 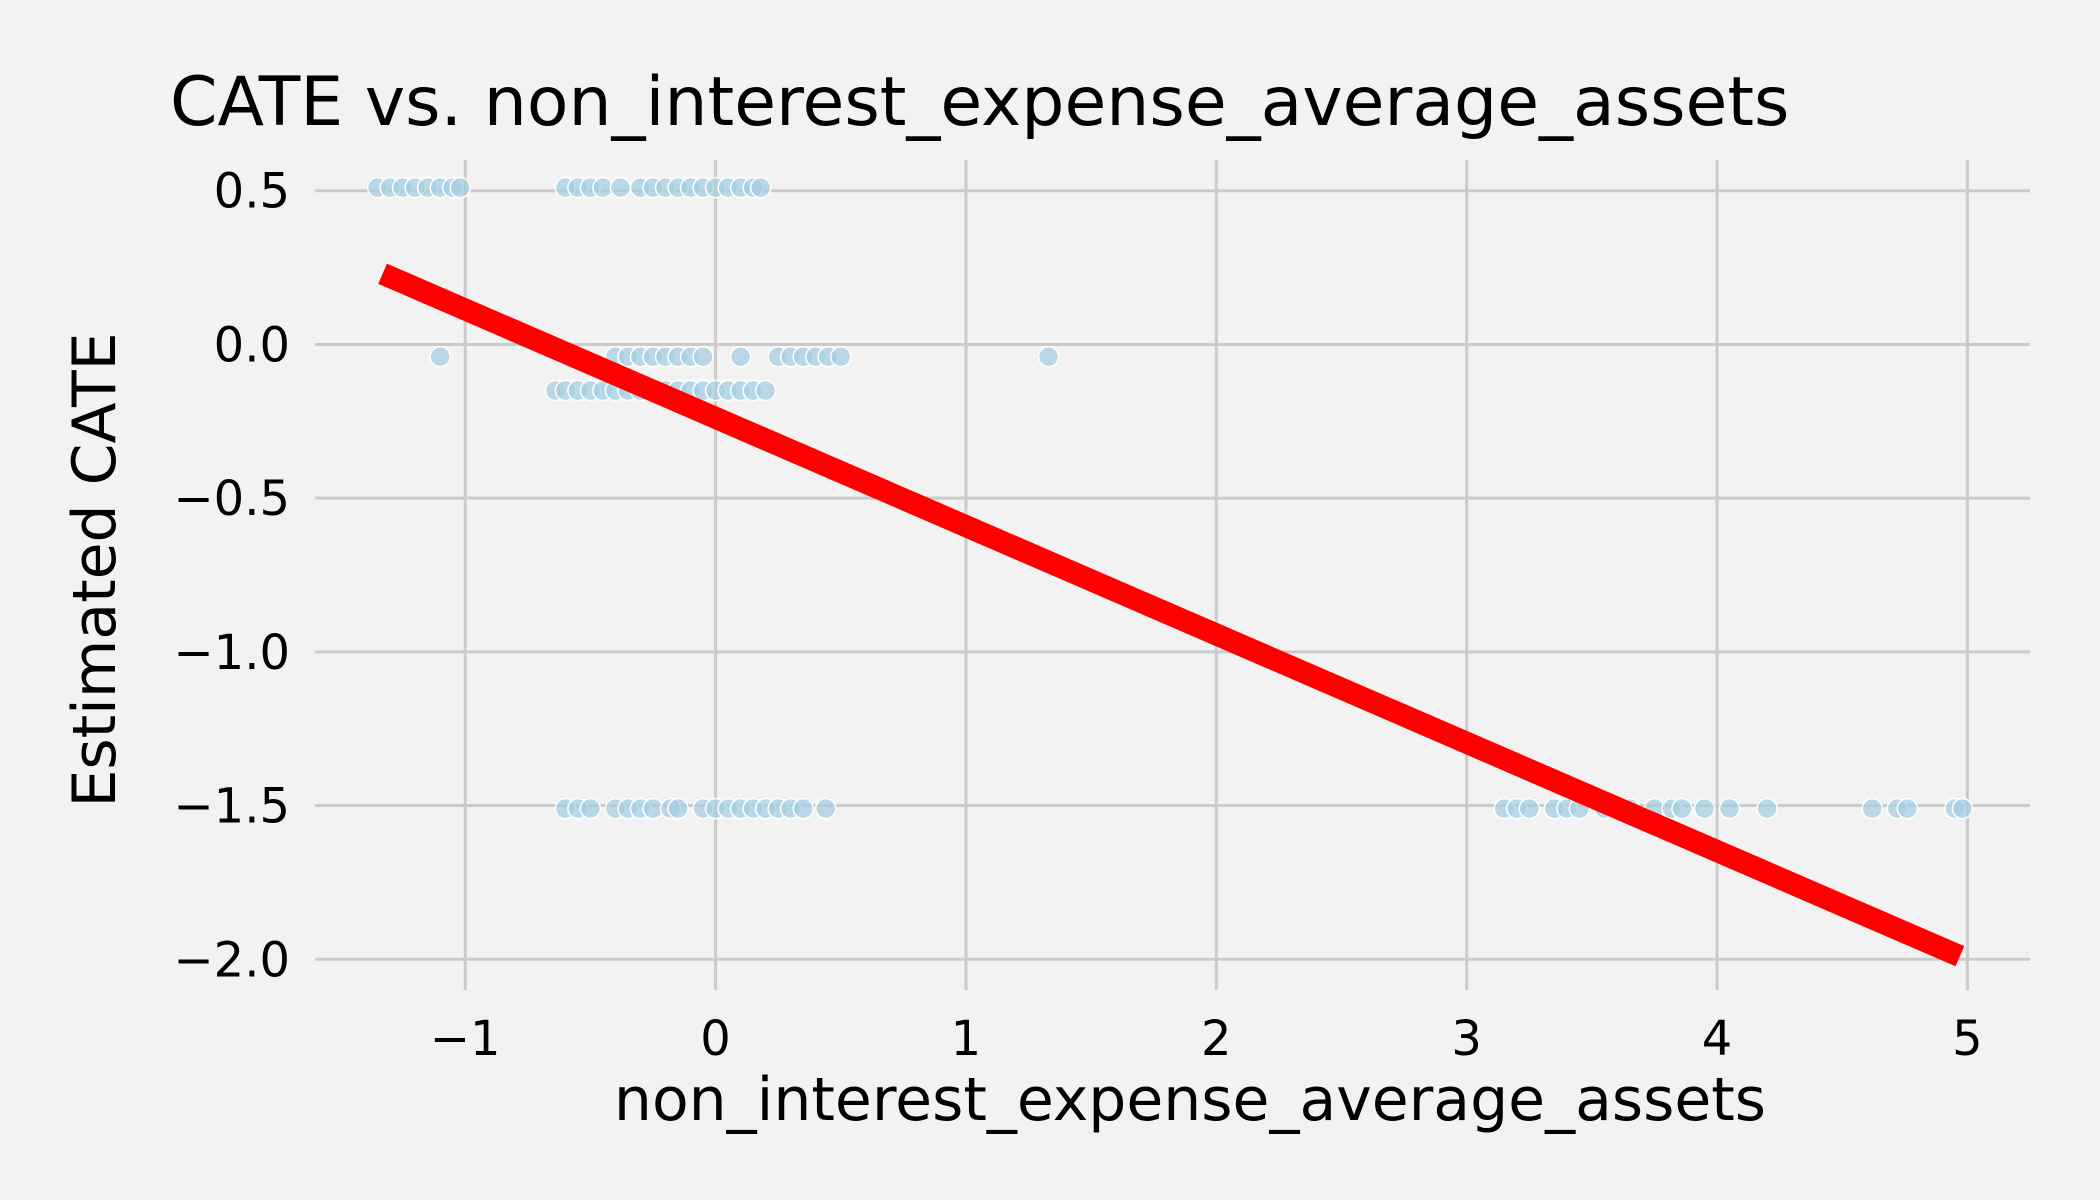 What do you see at coordinates (231, 576) in the screenshot?
I see `y-tick-labels: 0.5 0.0 −0.5 −1.0 −1.5 −2.0` at bounding box center [231, 576].